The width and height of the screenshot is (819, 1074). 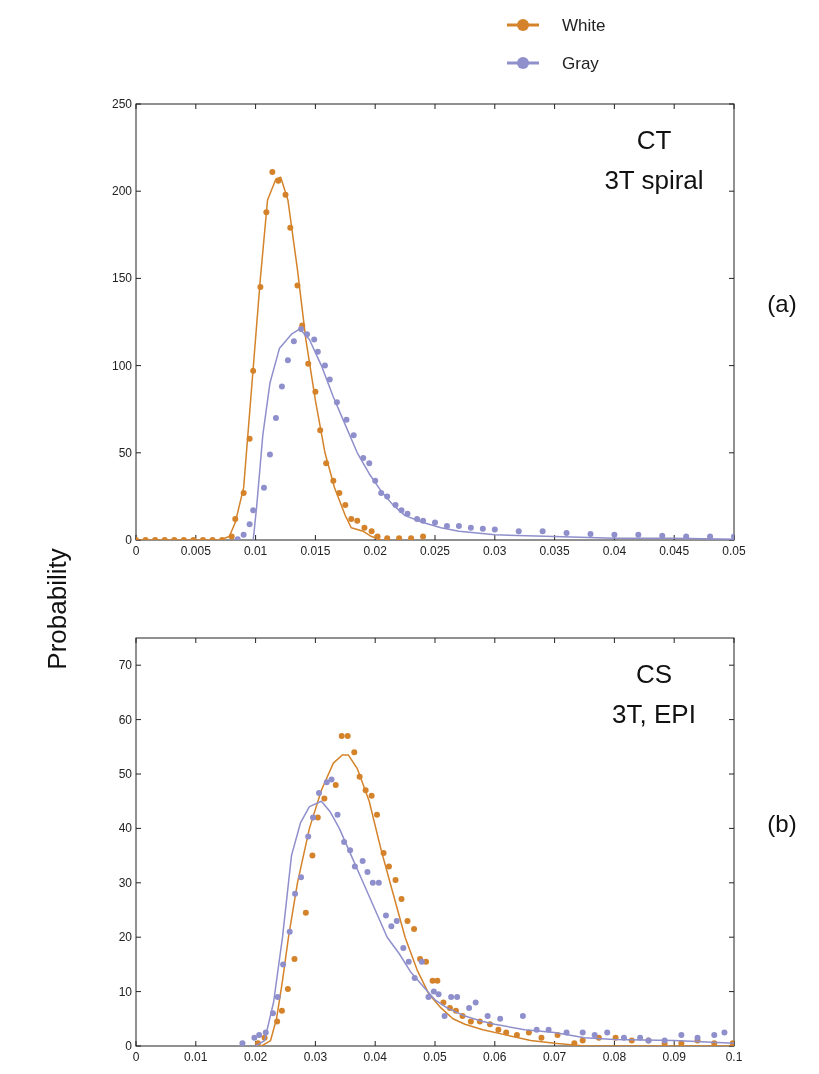 I want to click on y-axis-title: Probability, so click(x=57, y=609).